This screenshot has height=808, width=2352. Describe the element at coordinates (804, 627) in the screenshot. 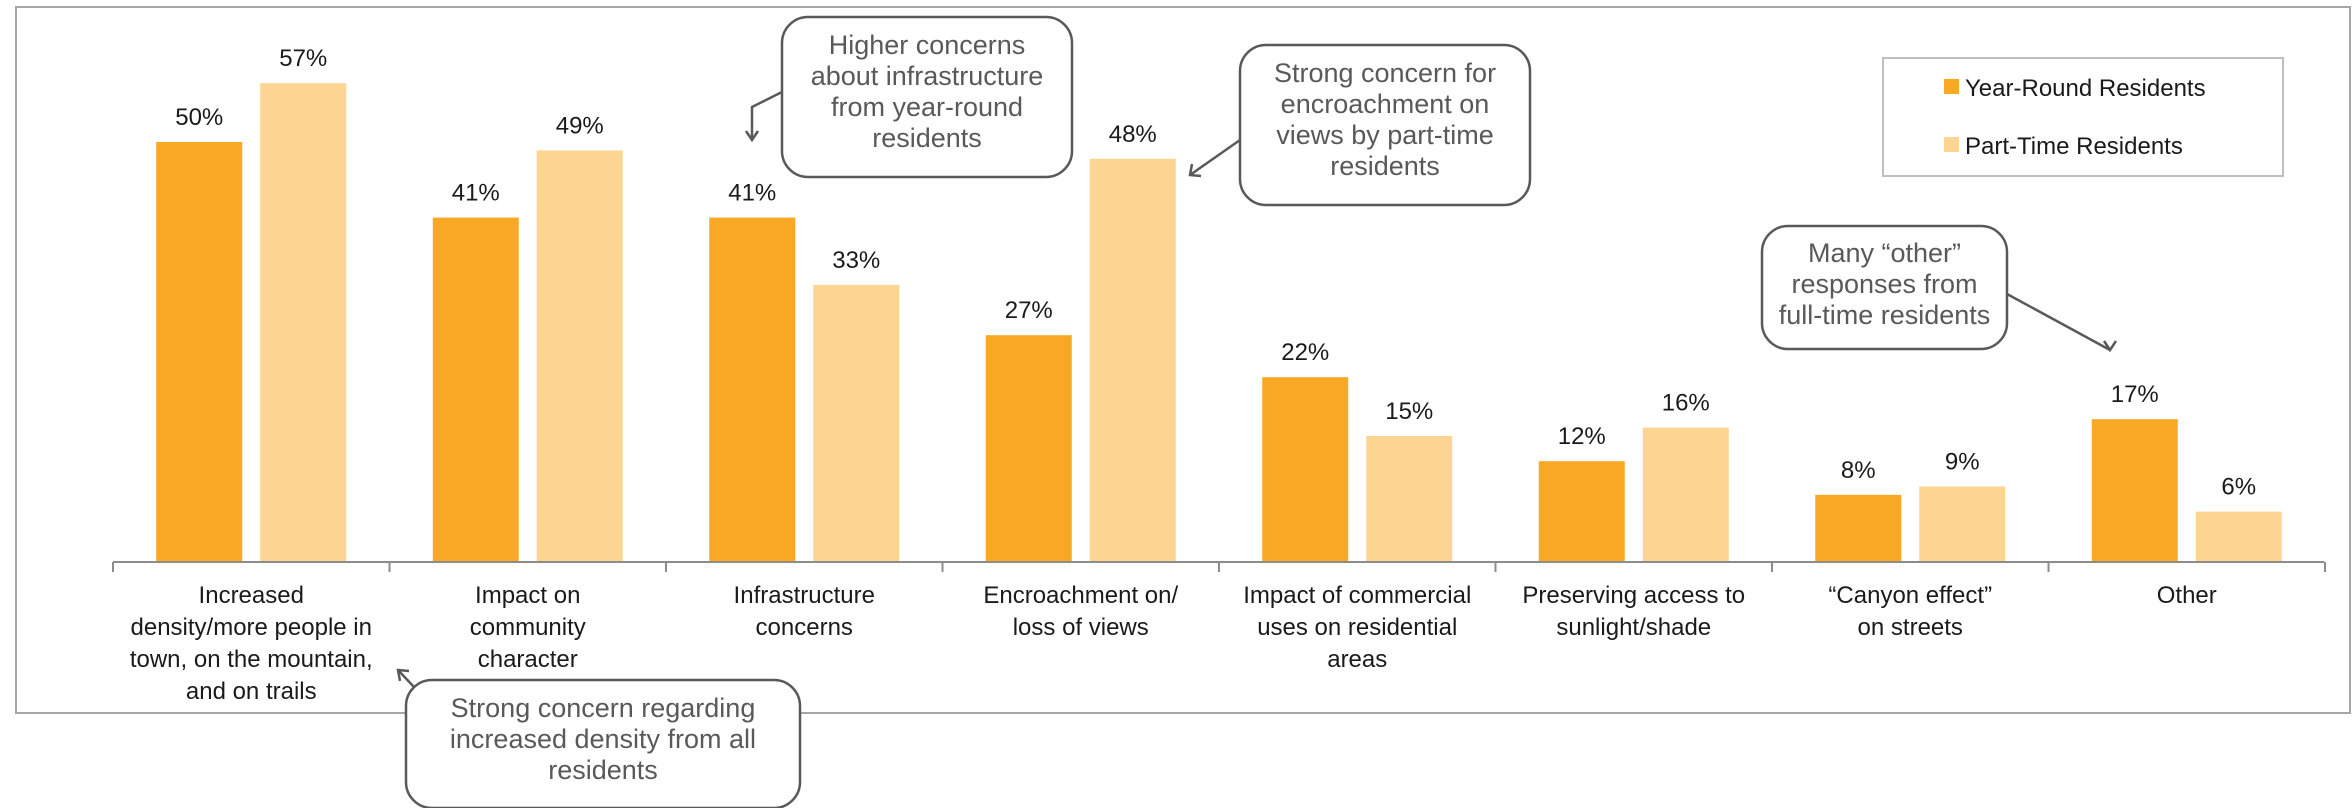

I see `category-label: concerns` at that location.